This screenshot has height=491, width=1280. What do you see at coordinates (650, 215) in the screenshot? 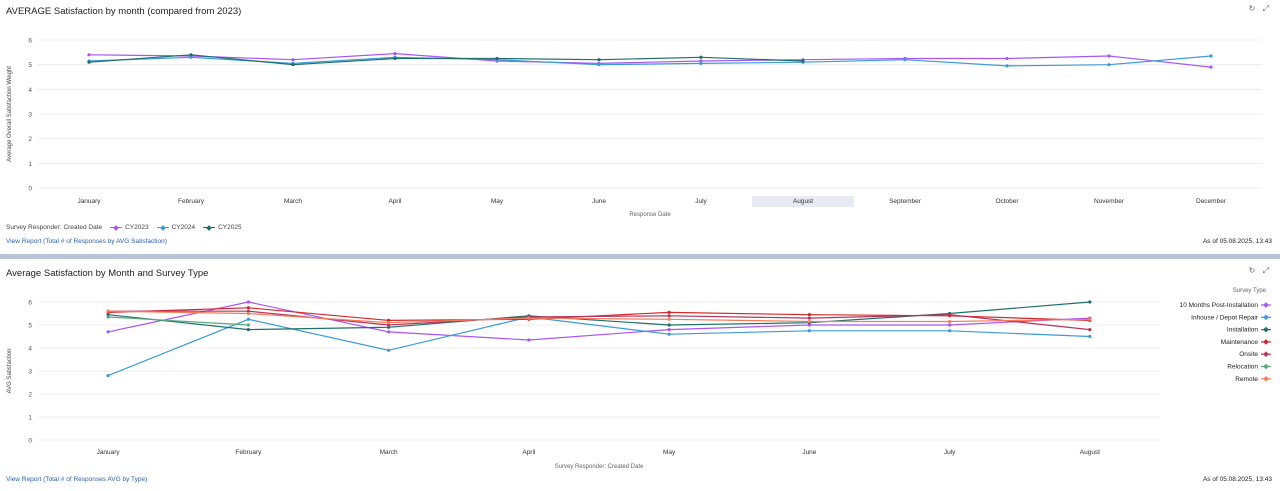
I see `x-axis-title: Response Date` at bounding box center [650, 215].